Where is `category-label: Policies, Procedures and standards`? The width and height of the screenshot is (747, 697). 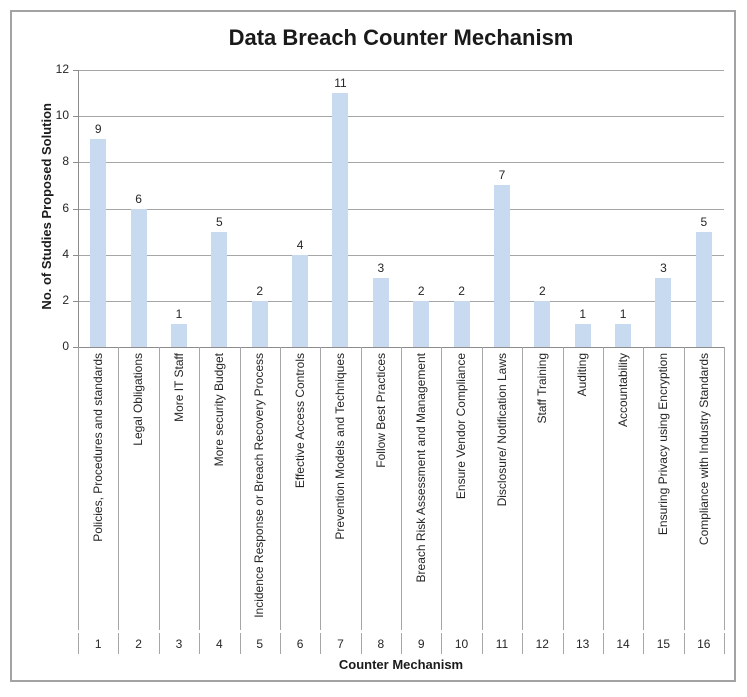 category-label: Policies, Procedures and standards is located at coordinates (97, 447).